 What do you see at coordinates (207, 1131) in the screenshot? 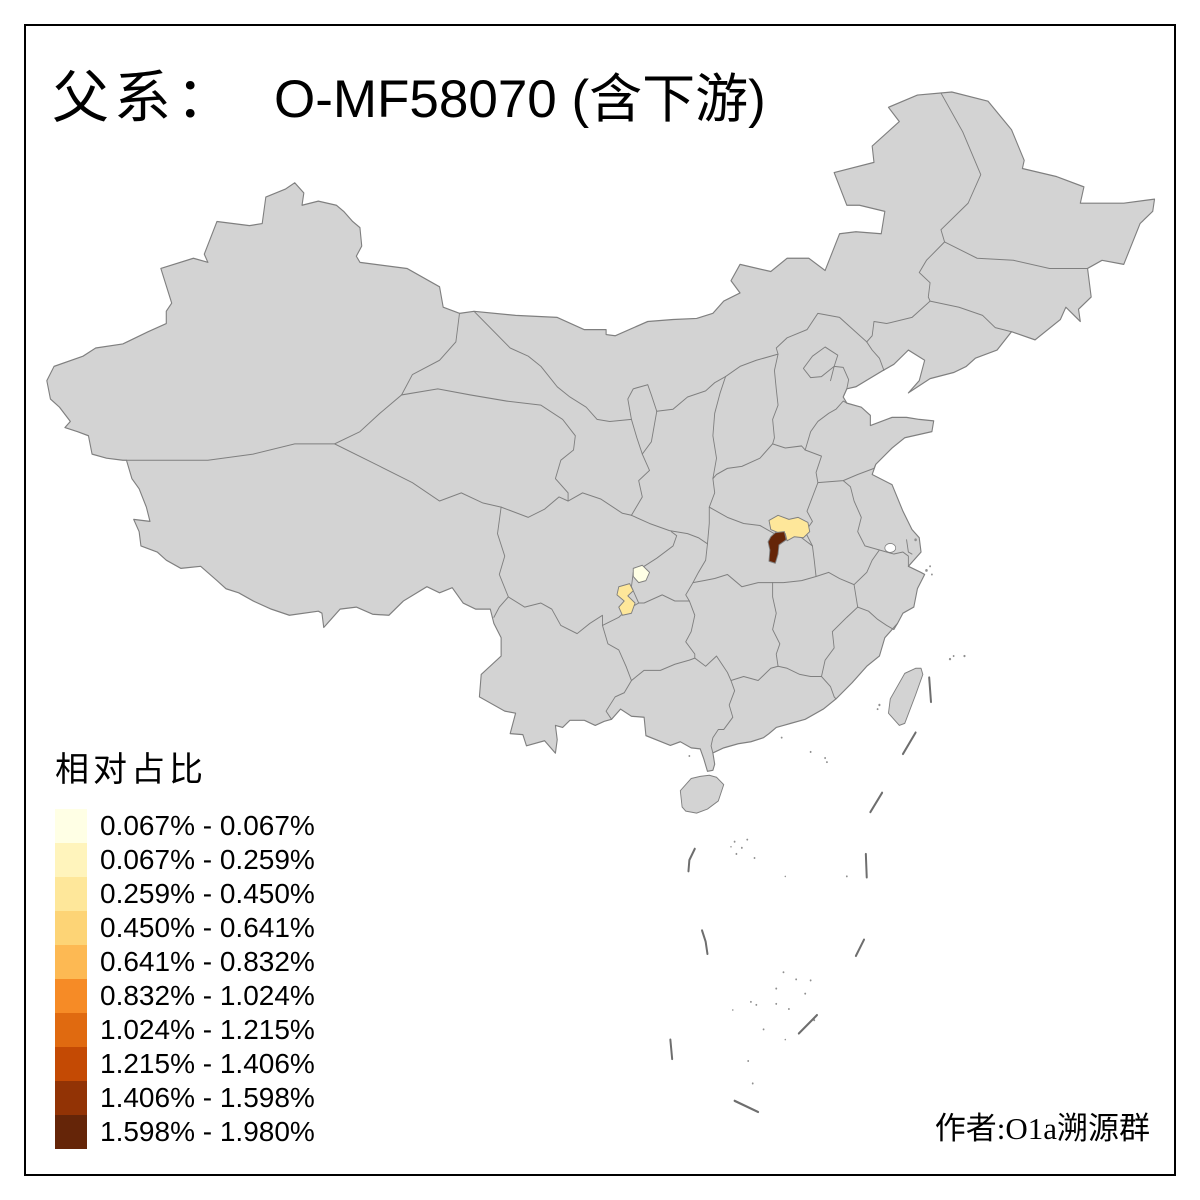
I see `legend-label: 1.598% - 1.980%` at bounding box center [207, 1131].